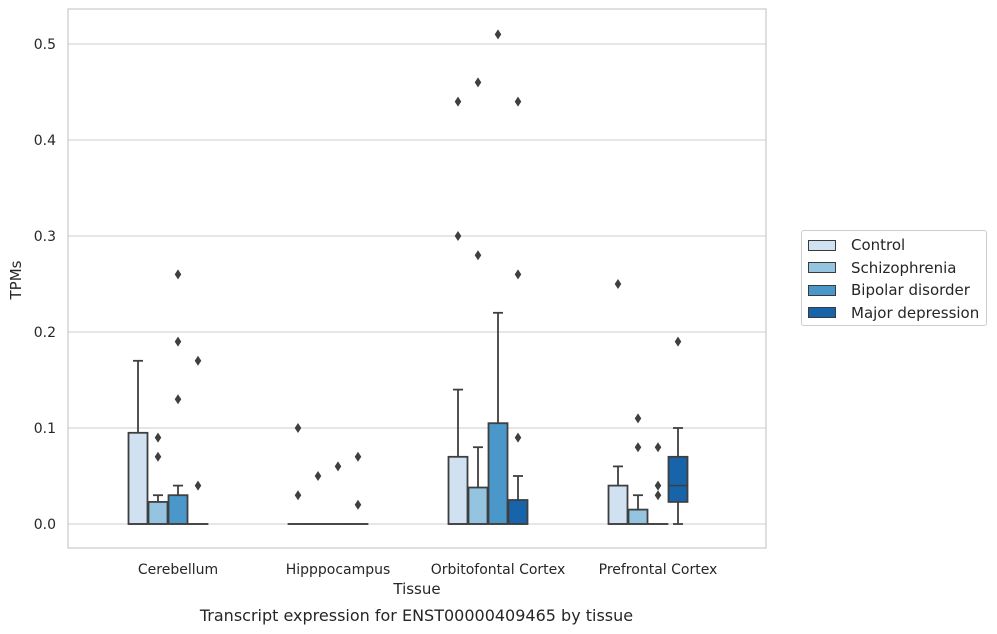  Describe the element at coordinates (45, 141) in the screenshot. I see `y-tick-label: 0.4` at that location.